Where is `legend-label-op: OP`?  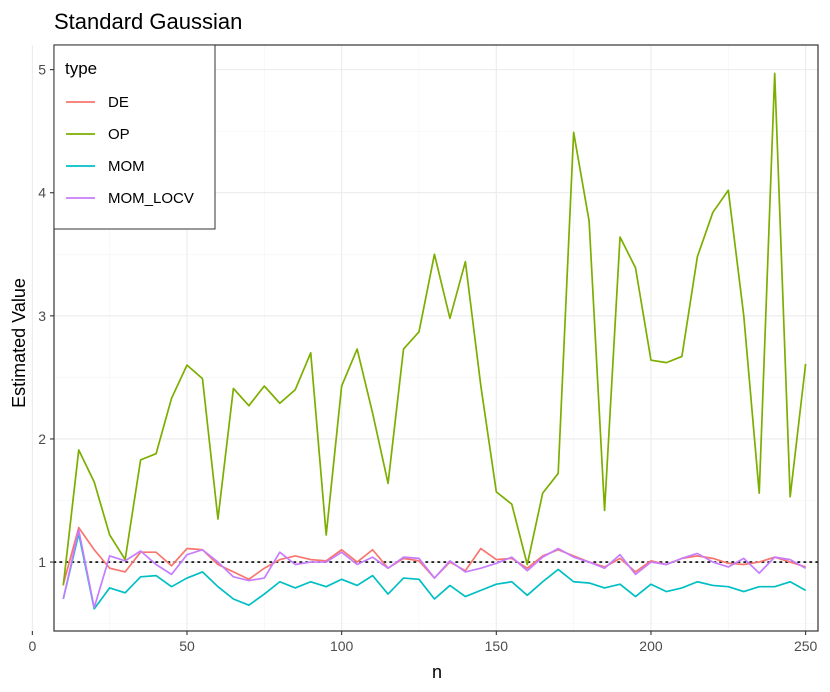
legend-label-op: OP is located at coordinates (119, 134).